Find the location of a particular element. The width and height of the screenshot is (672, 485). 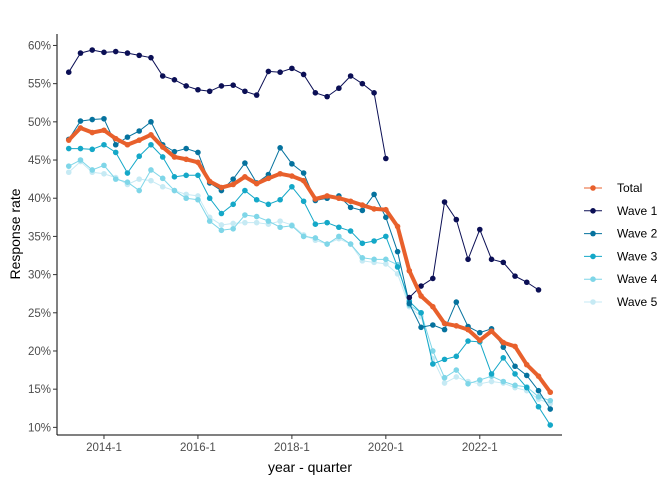

y-tick-label: 30% is located at coordinates (39, 276).